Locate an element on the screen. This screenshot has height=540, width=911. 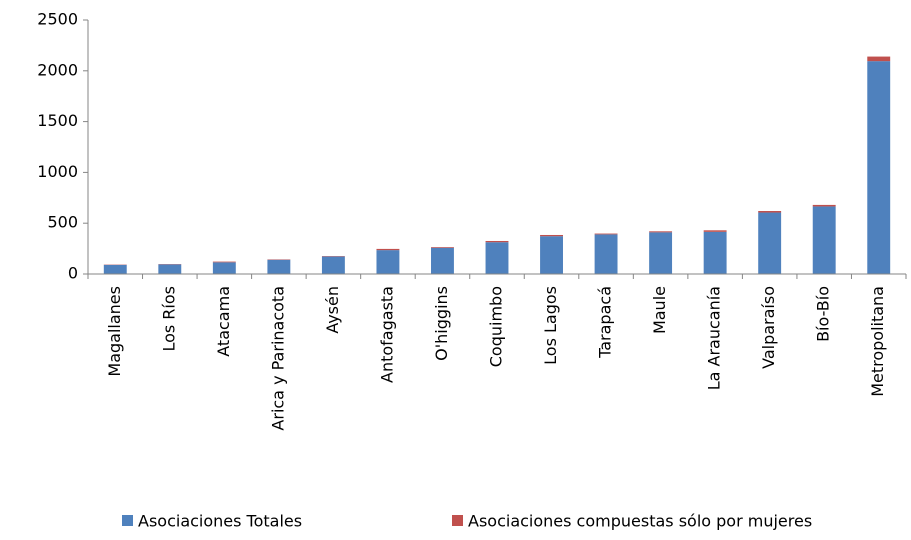
x-tick-label: Magallanes is located at coordinates (114, 331).